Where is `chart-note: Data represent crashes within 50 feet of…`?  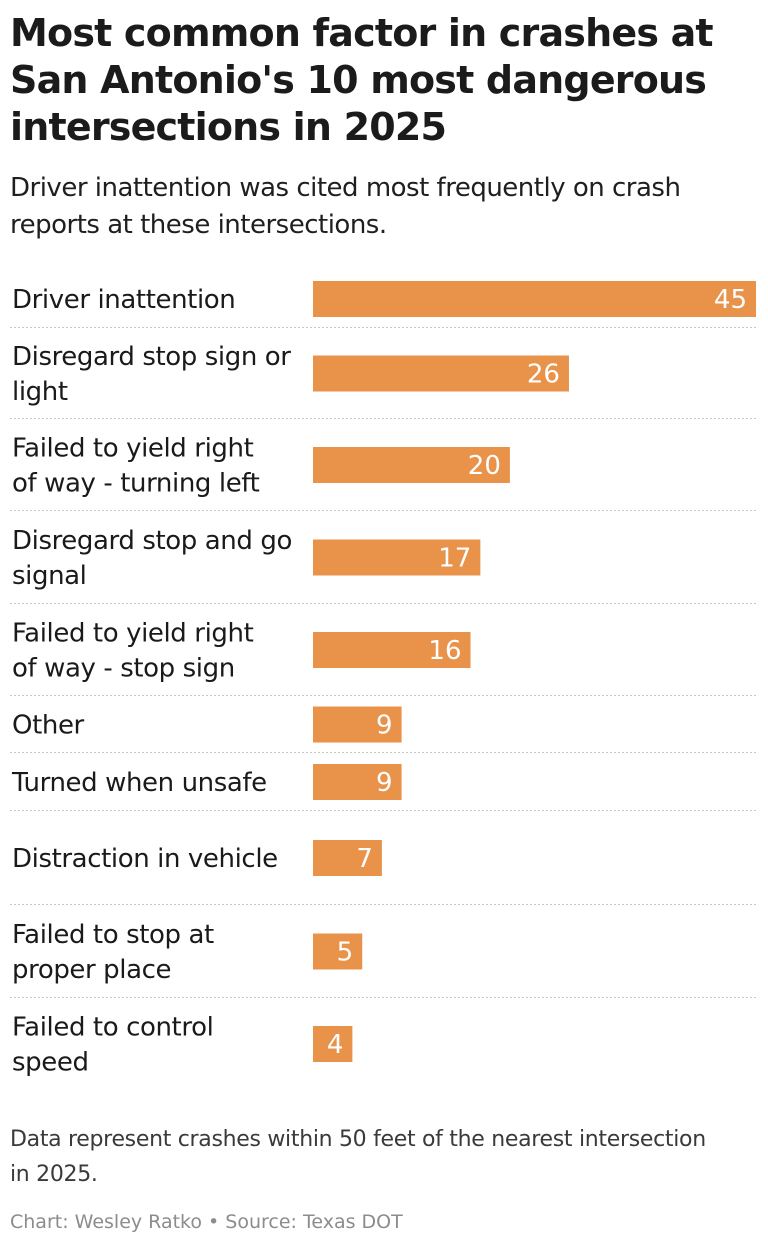 chart-note: Data represent crashes within 50 feet of… is located at coordinates (358, 1157).